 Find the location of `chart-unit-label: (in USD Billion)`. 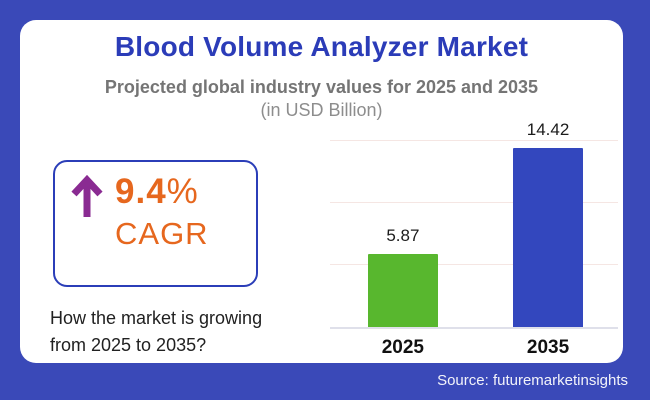

chart-unit-label: (in USD Billion) is located at coordinates (321, 110).